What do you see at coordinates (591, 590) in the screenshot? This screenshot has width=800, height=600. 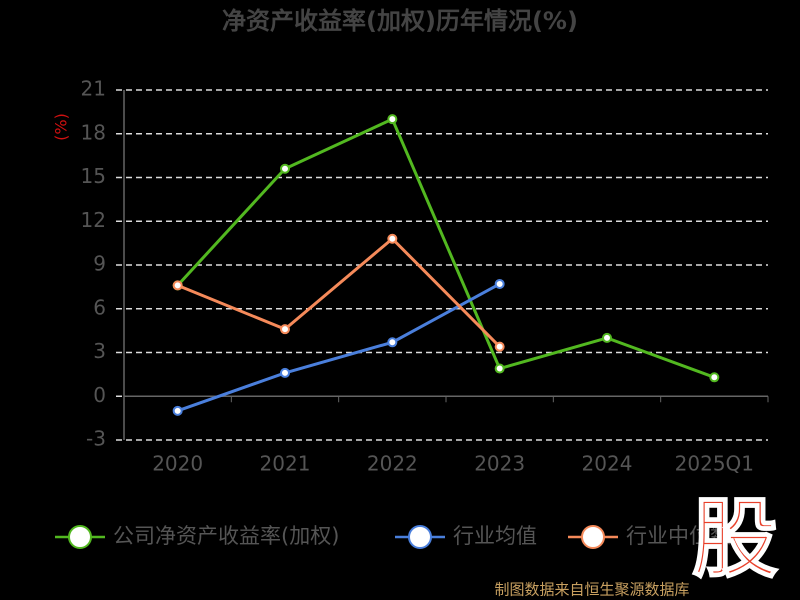 I see `source-note: 制图数据来自恒生聚源数据库` at bounding box center [591, 590].